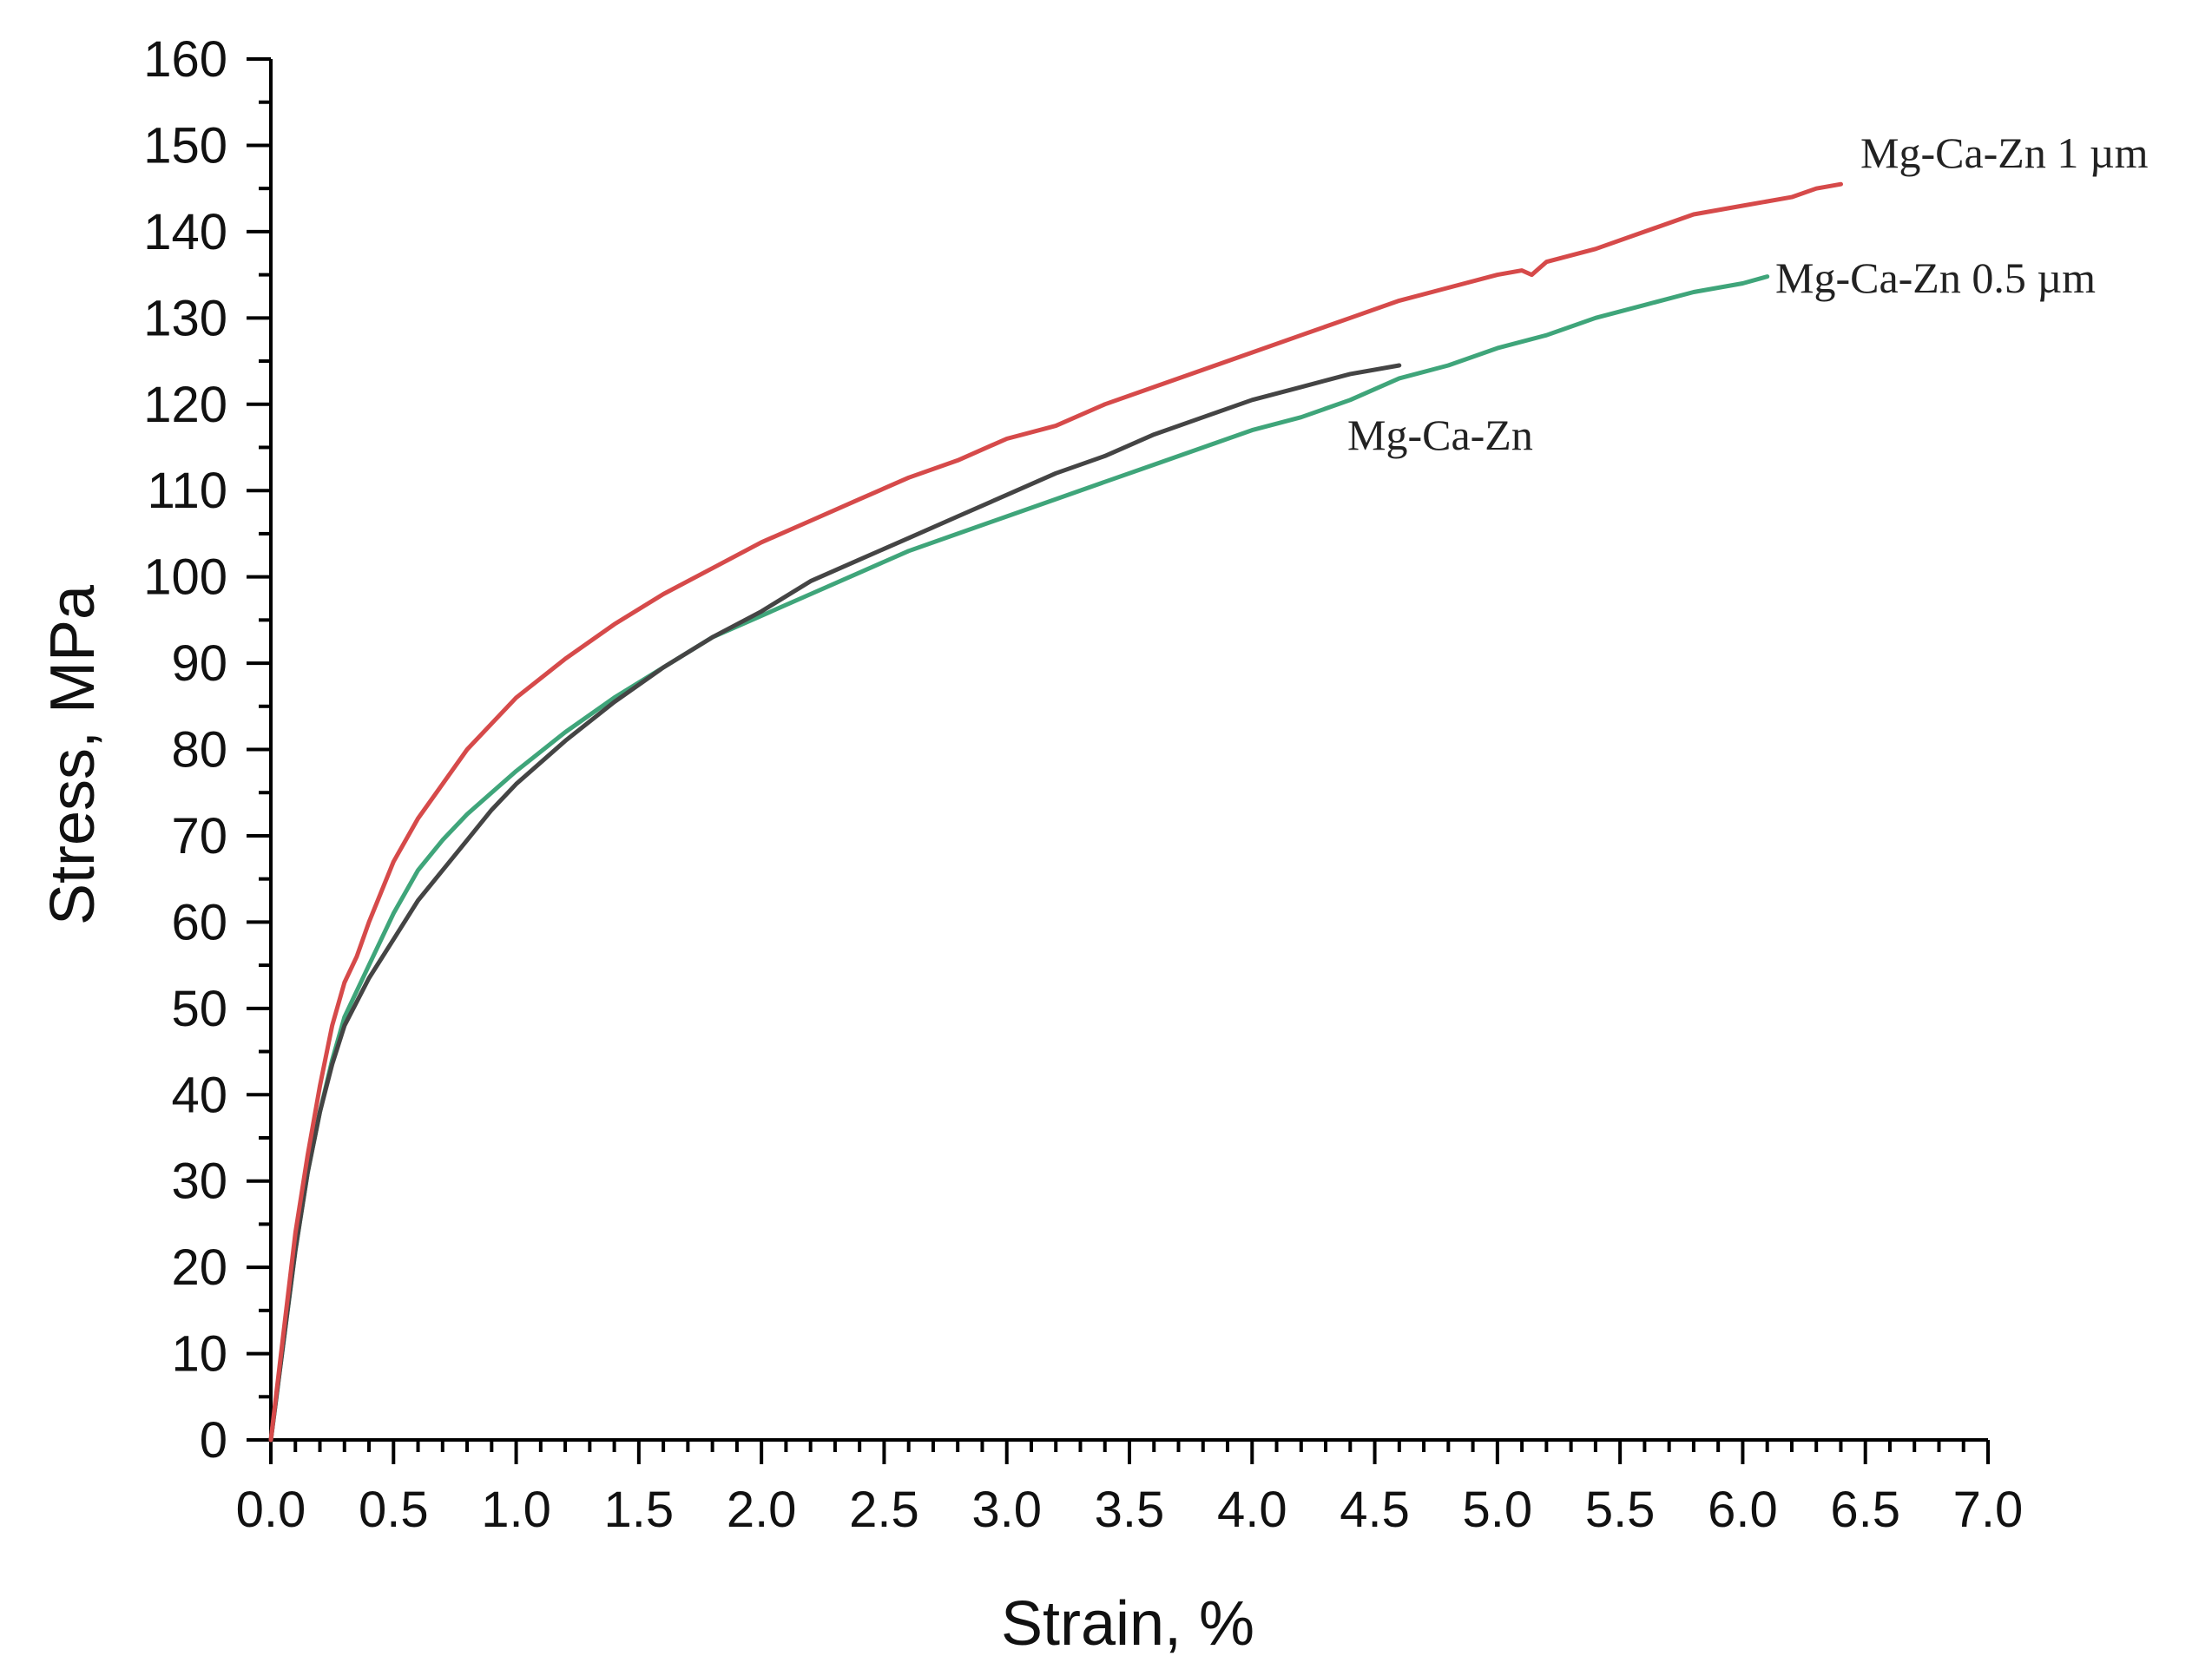 This screenshot has width=2212, height=1676. What do you see at coordinates (185, 577) in the screenshot?
I see `y-tick-label: 100` at bounding box center [185, 577].